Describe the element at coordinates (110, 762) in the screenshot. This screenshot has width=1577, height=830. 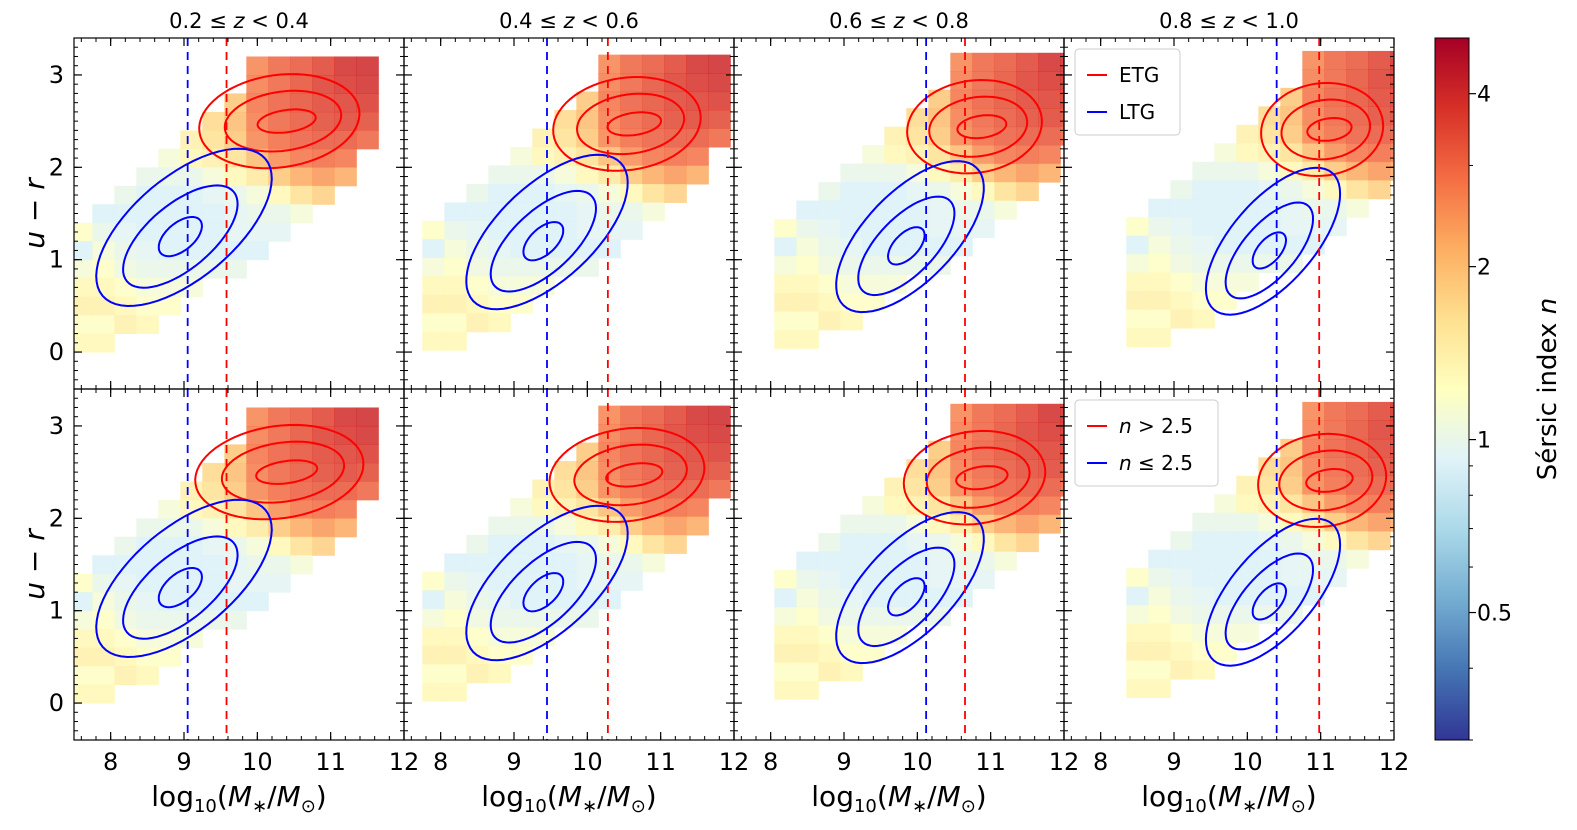
I see `x-tick-label: 8` at that location.